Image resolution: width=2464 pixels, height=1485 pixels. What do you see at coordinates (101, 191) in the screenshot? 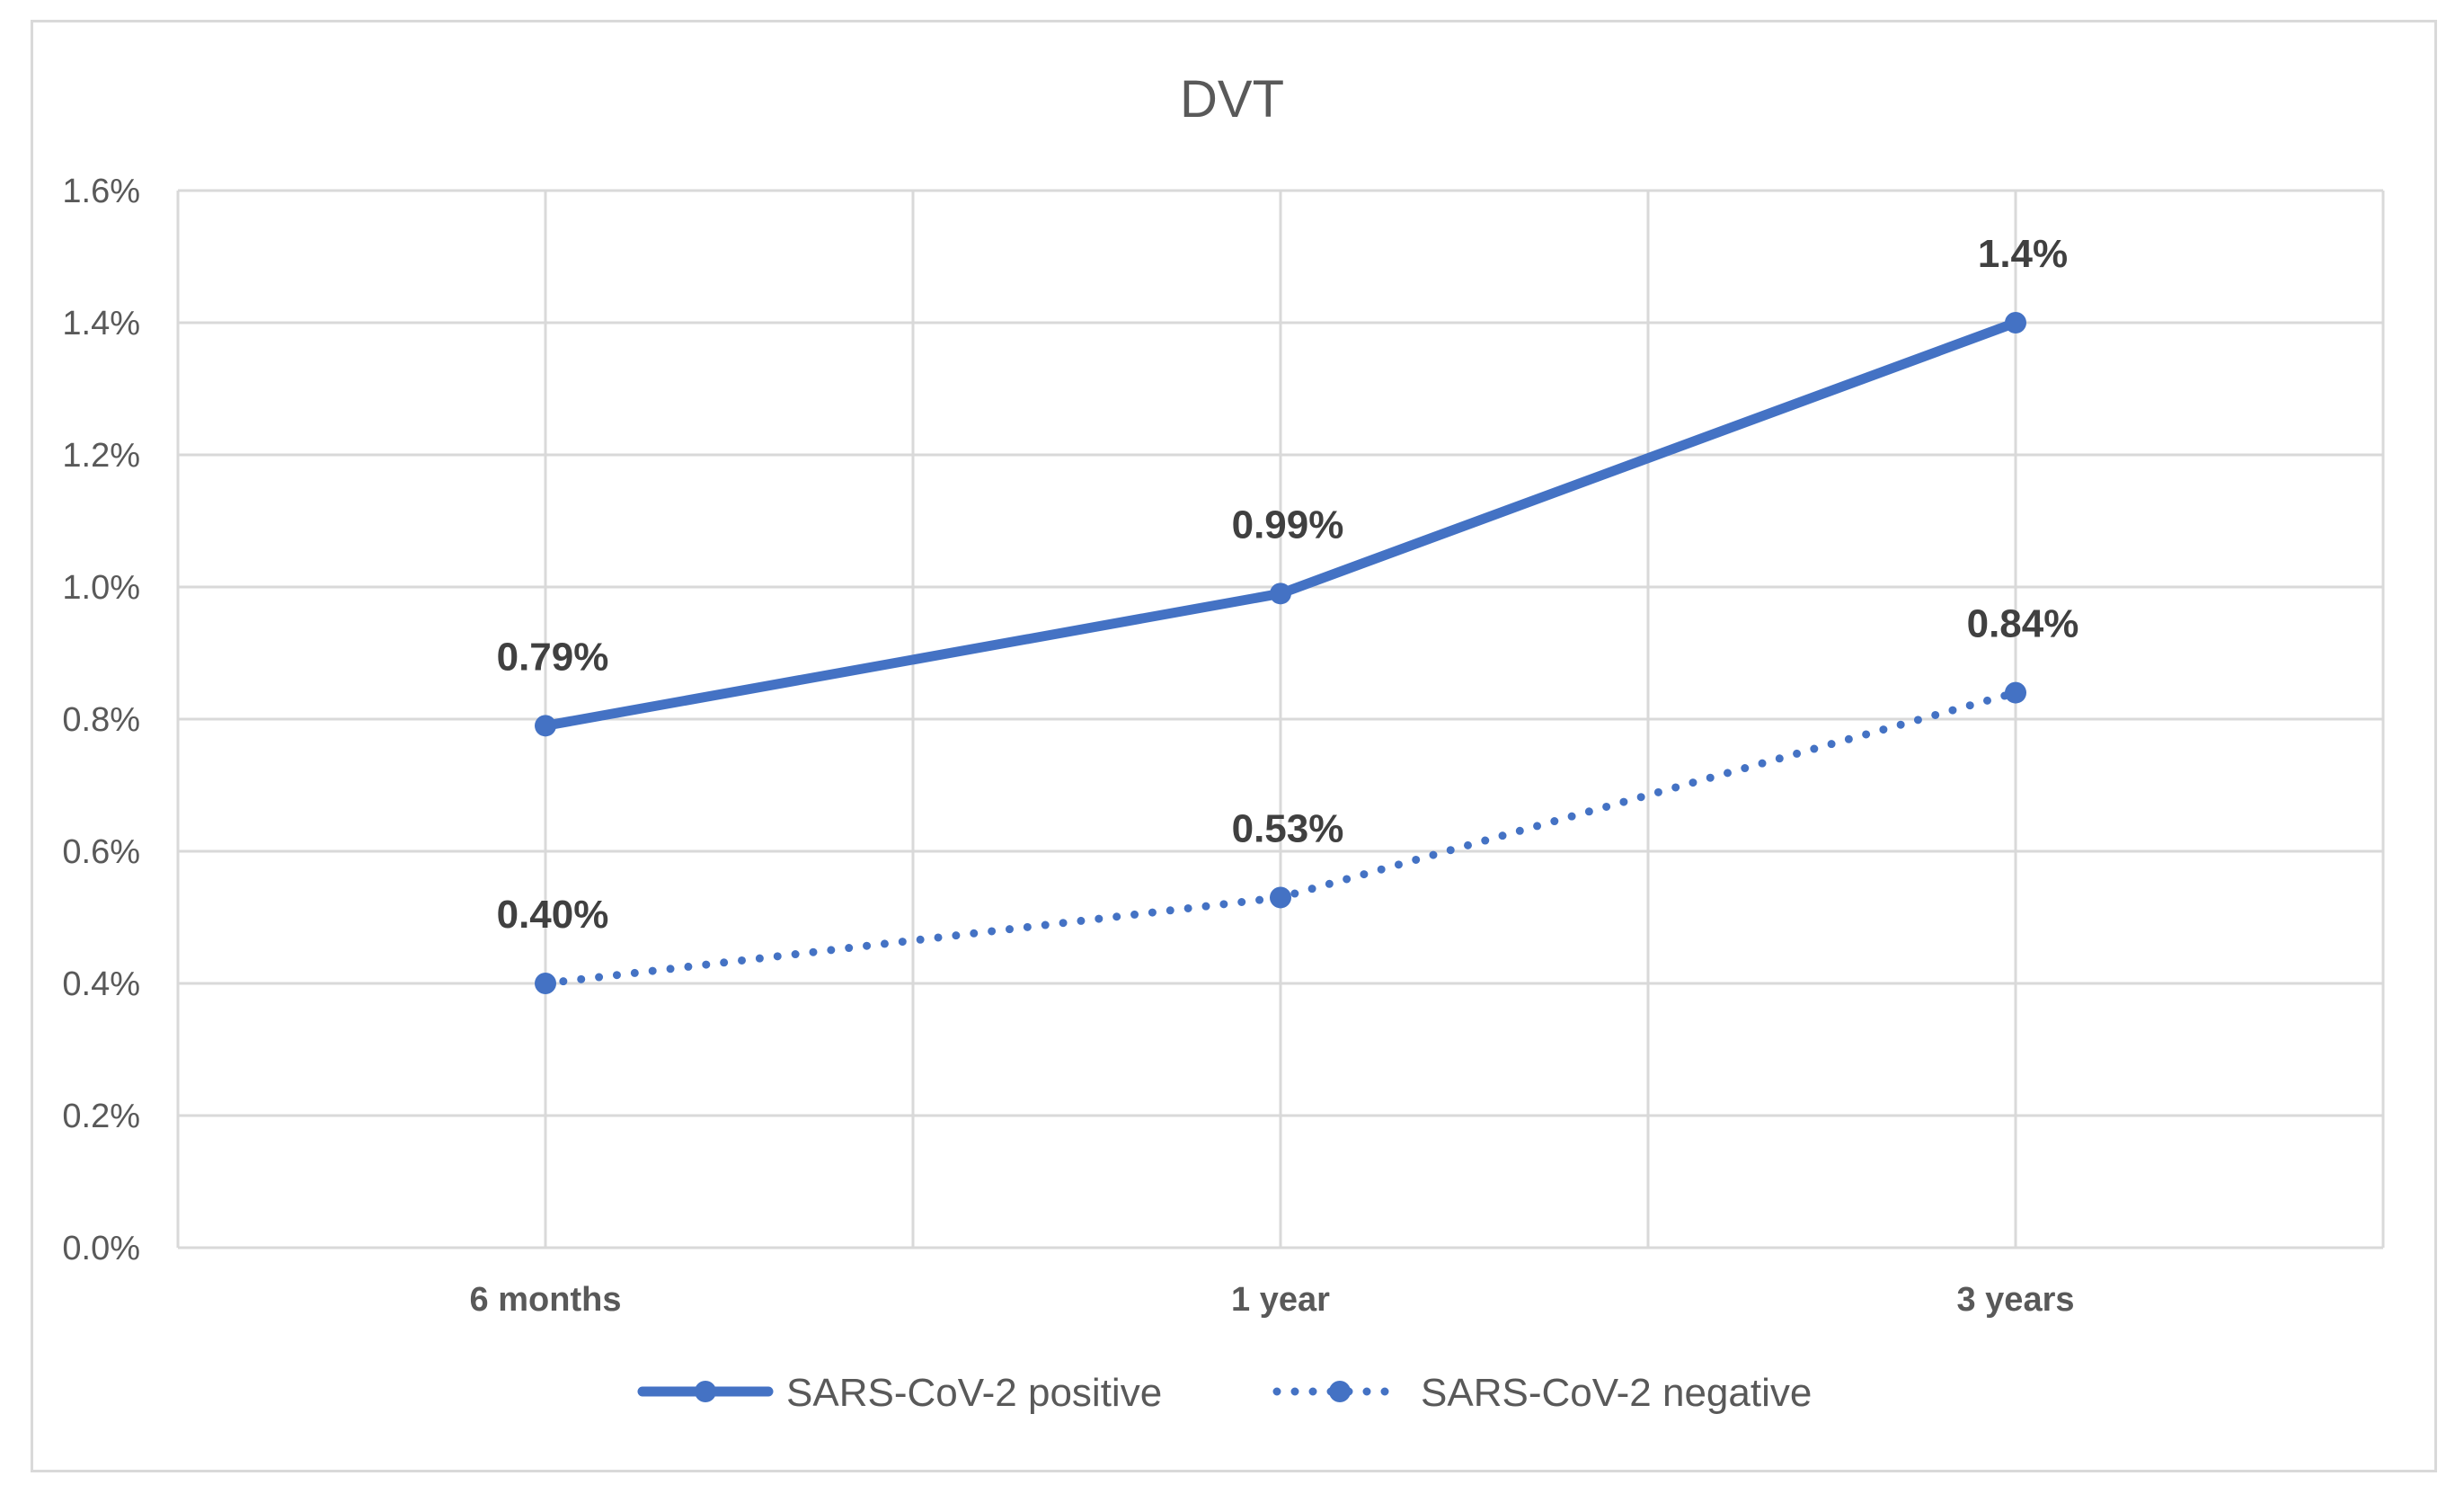
I see `y-tick-label: 1.6%` at bounding box center [101, 191].